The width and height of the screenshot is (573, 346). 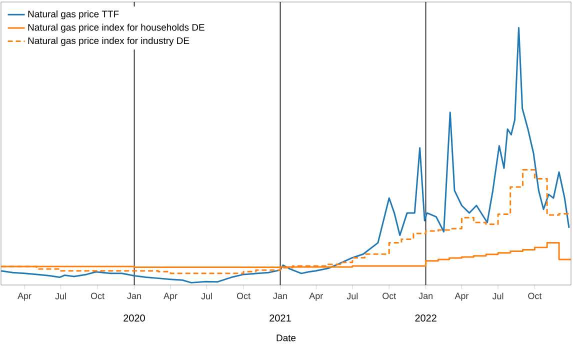 What do you see at coordinates (109, 41) in the screenshot?
I see `legend-label: Natural gas price index for industry DE` at bounding box center [109, 41].